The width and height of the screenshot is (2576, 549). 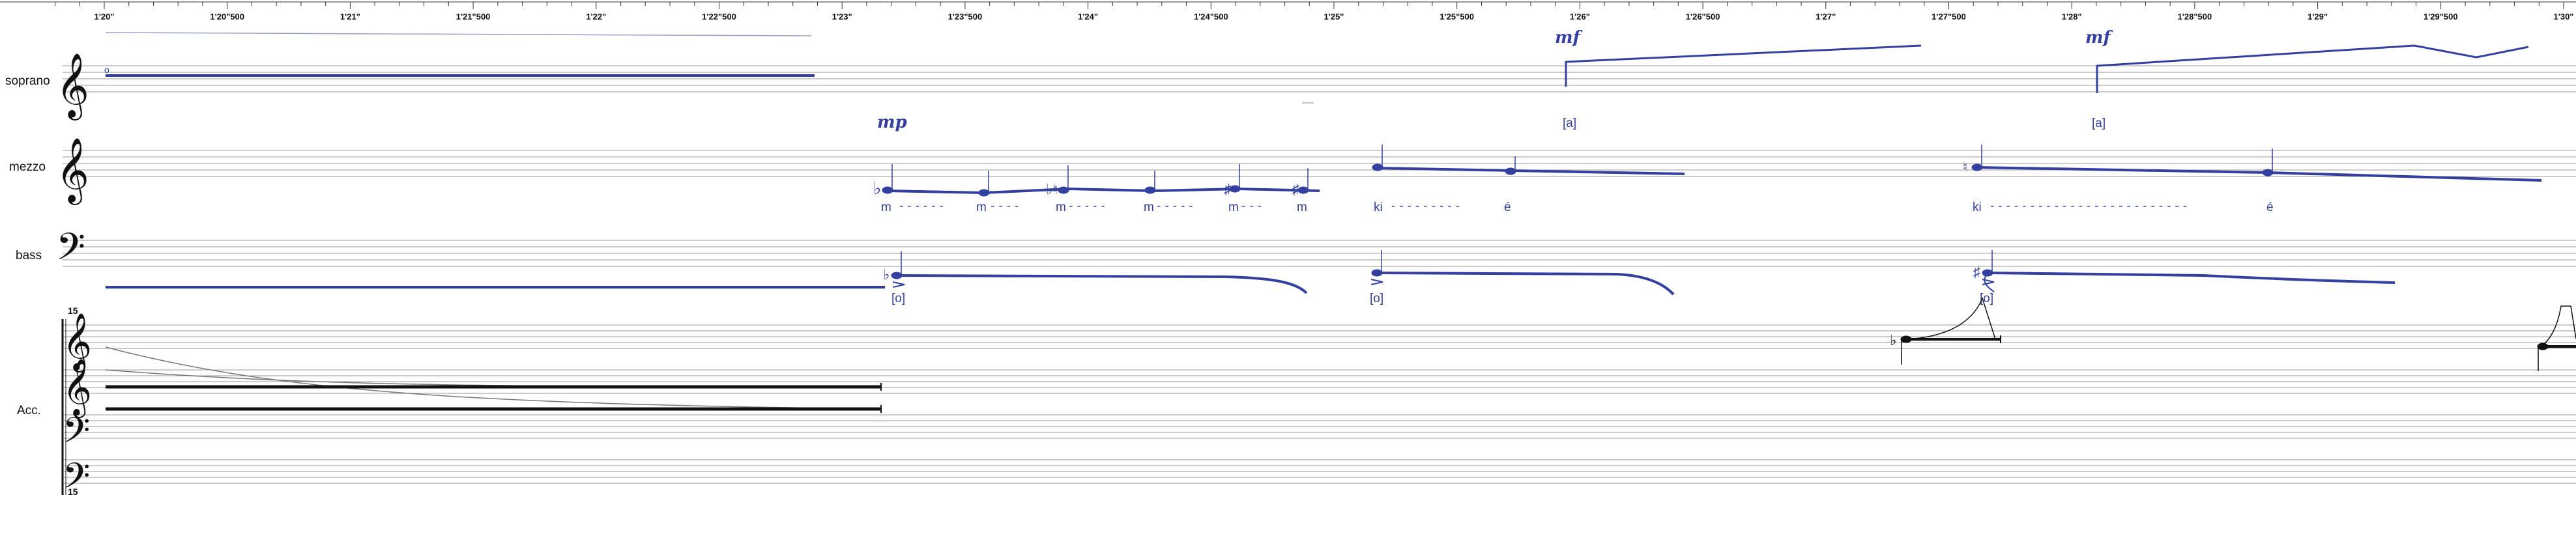 I want to click on ruler-label: 1'30", so click(x=2564, y=16).